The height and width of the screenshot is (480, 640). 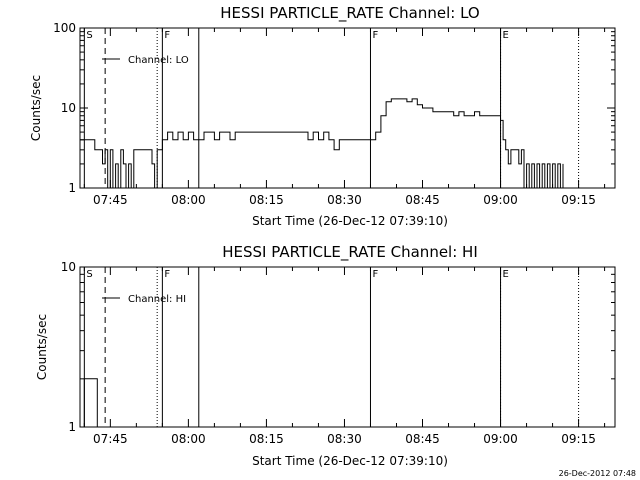 I want to click on panel-title-lo: HESSI PARTICLE_RATE Channel: LO, so click(x=349, y=13).